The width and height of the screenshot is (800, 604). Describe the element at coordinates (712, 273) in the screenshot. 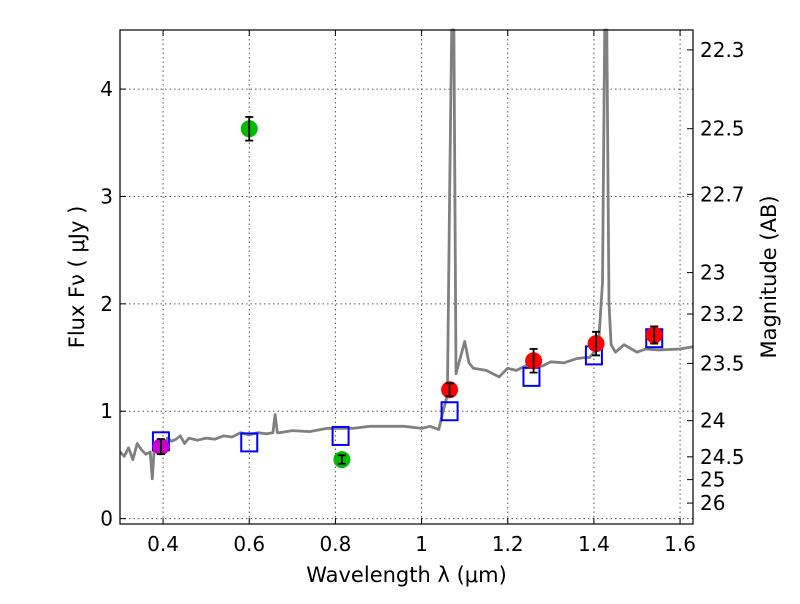

I see `right-tick-label: 23` at that location.